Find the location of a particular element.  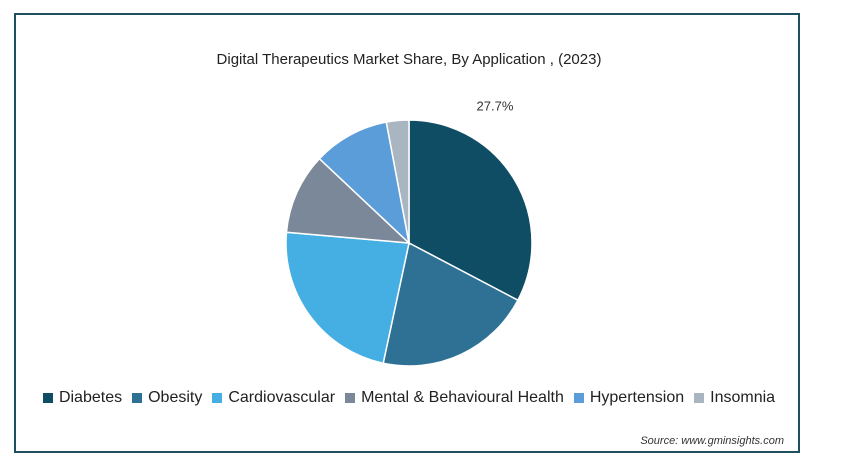

legend-item: Diabetes is located at coordinates (82, 398).